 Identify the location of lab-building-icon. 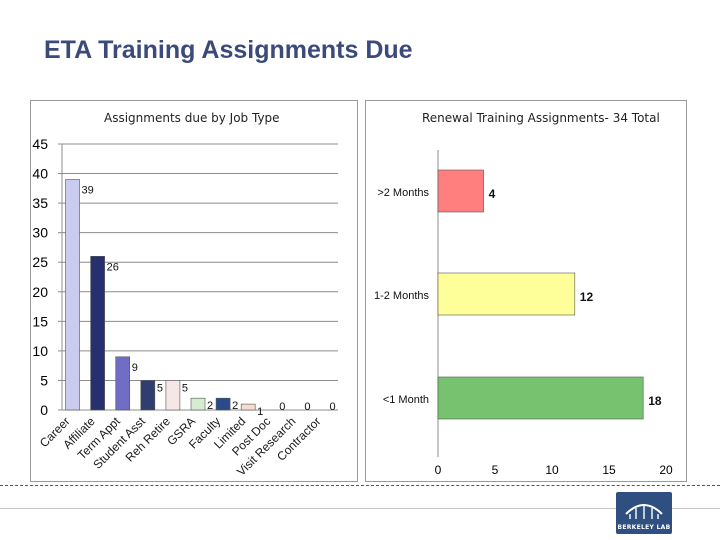
(644, 511).